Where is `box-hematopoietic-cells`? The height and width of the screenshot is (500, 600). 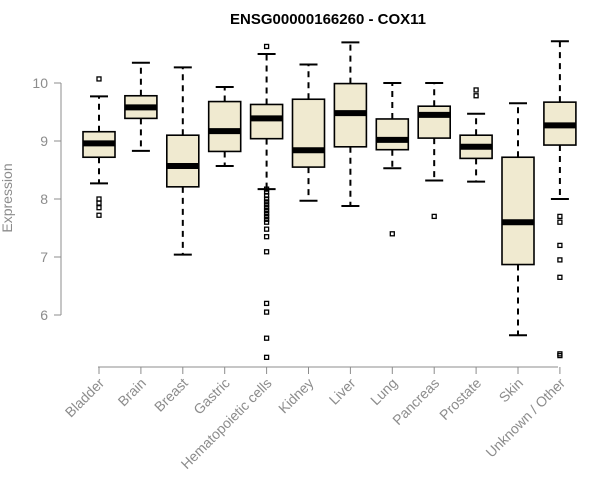
box-hematopoietic-cells is located at coordinates (266, 201).